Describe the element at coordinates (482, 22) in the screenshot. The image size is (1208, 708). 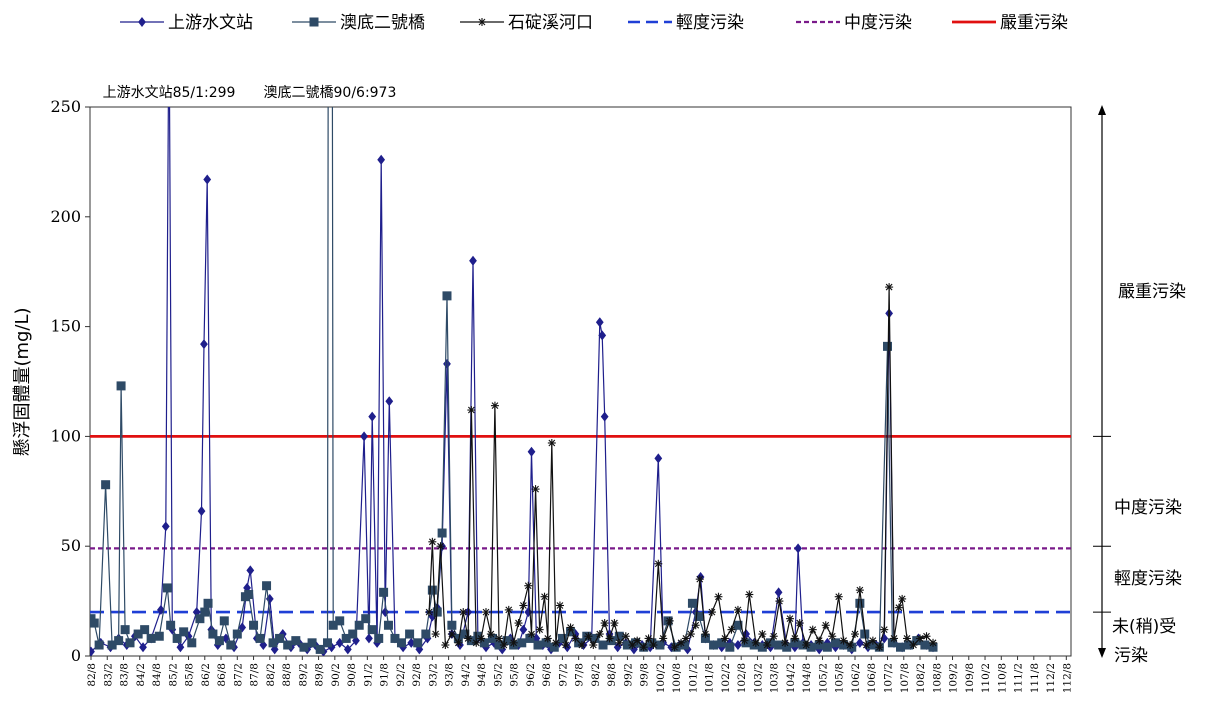
I see `legend-marker` at that location.